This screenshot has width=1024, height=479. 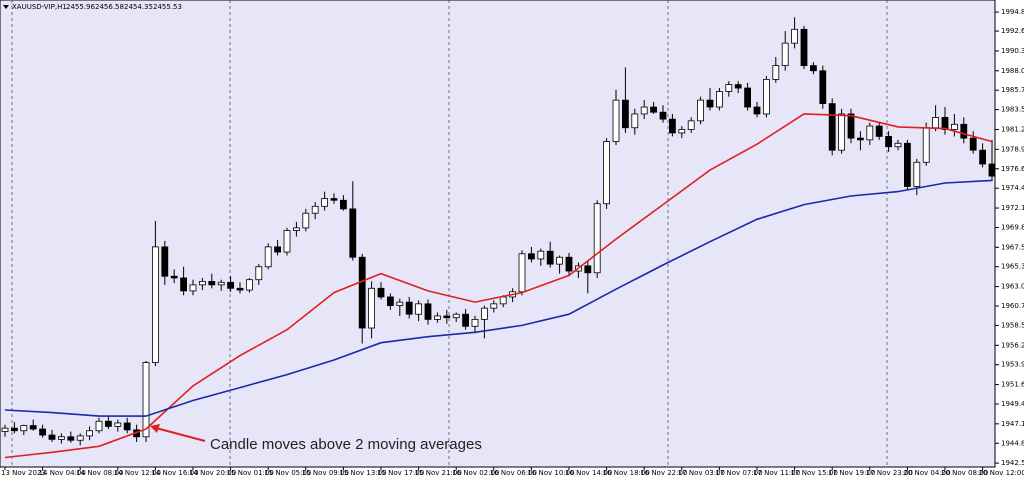 I want to click on annotation-arrow, so click(x=180, y=434).